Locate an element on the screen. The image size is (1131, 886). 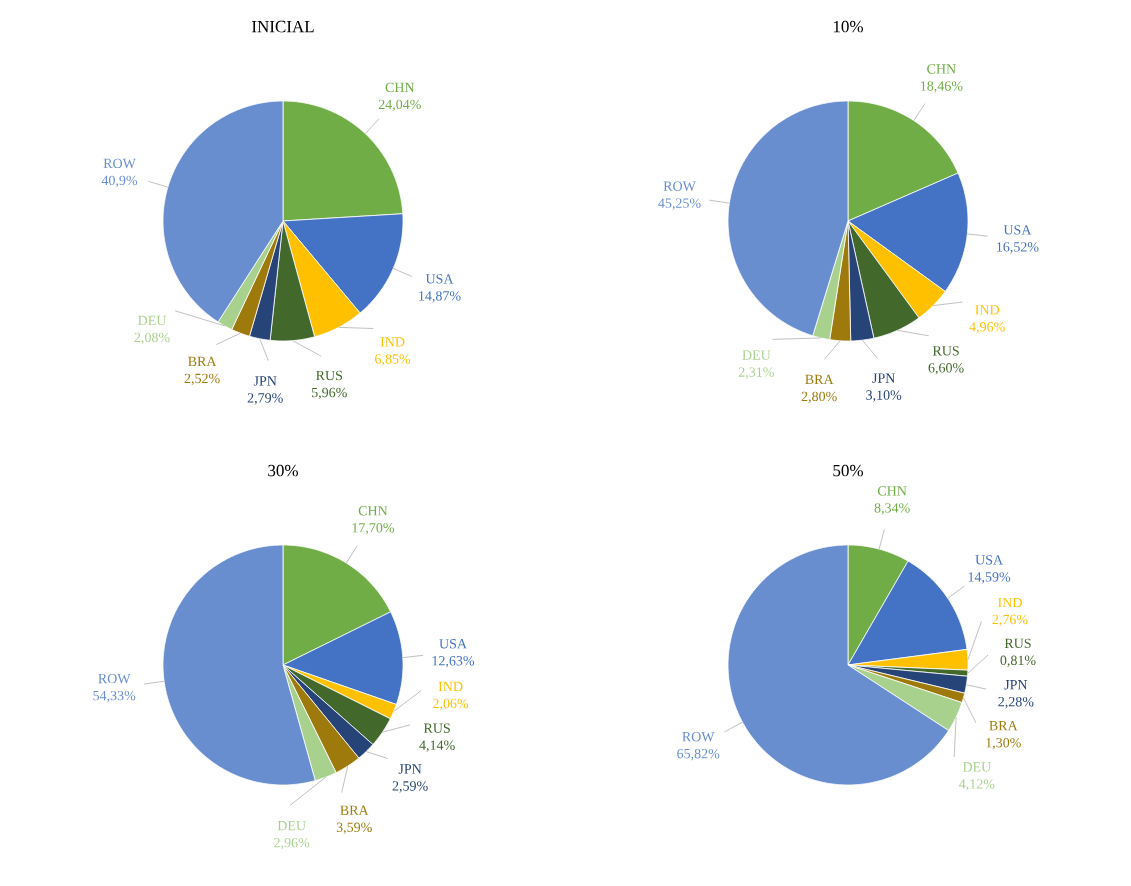
data-label: 16,52% is located at coordinates (1018, 248).